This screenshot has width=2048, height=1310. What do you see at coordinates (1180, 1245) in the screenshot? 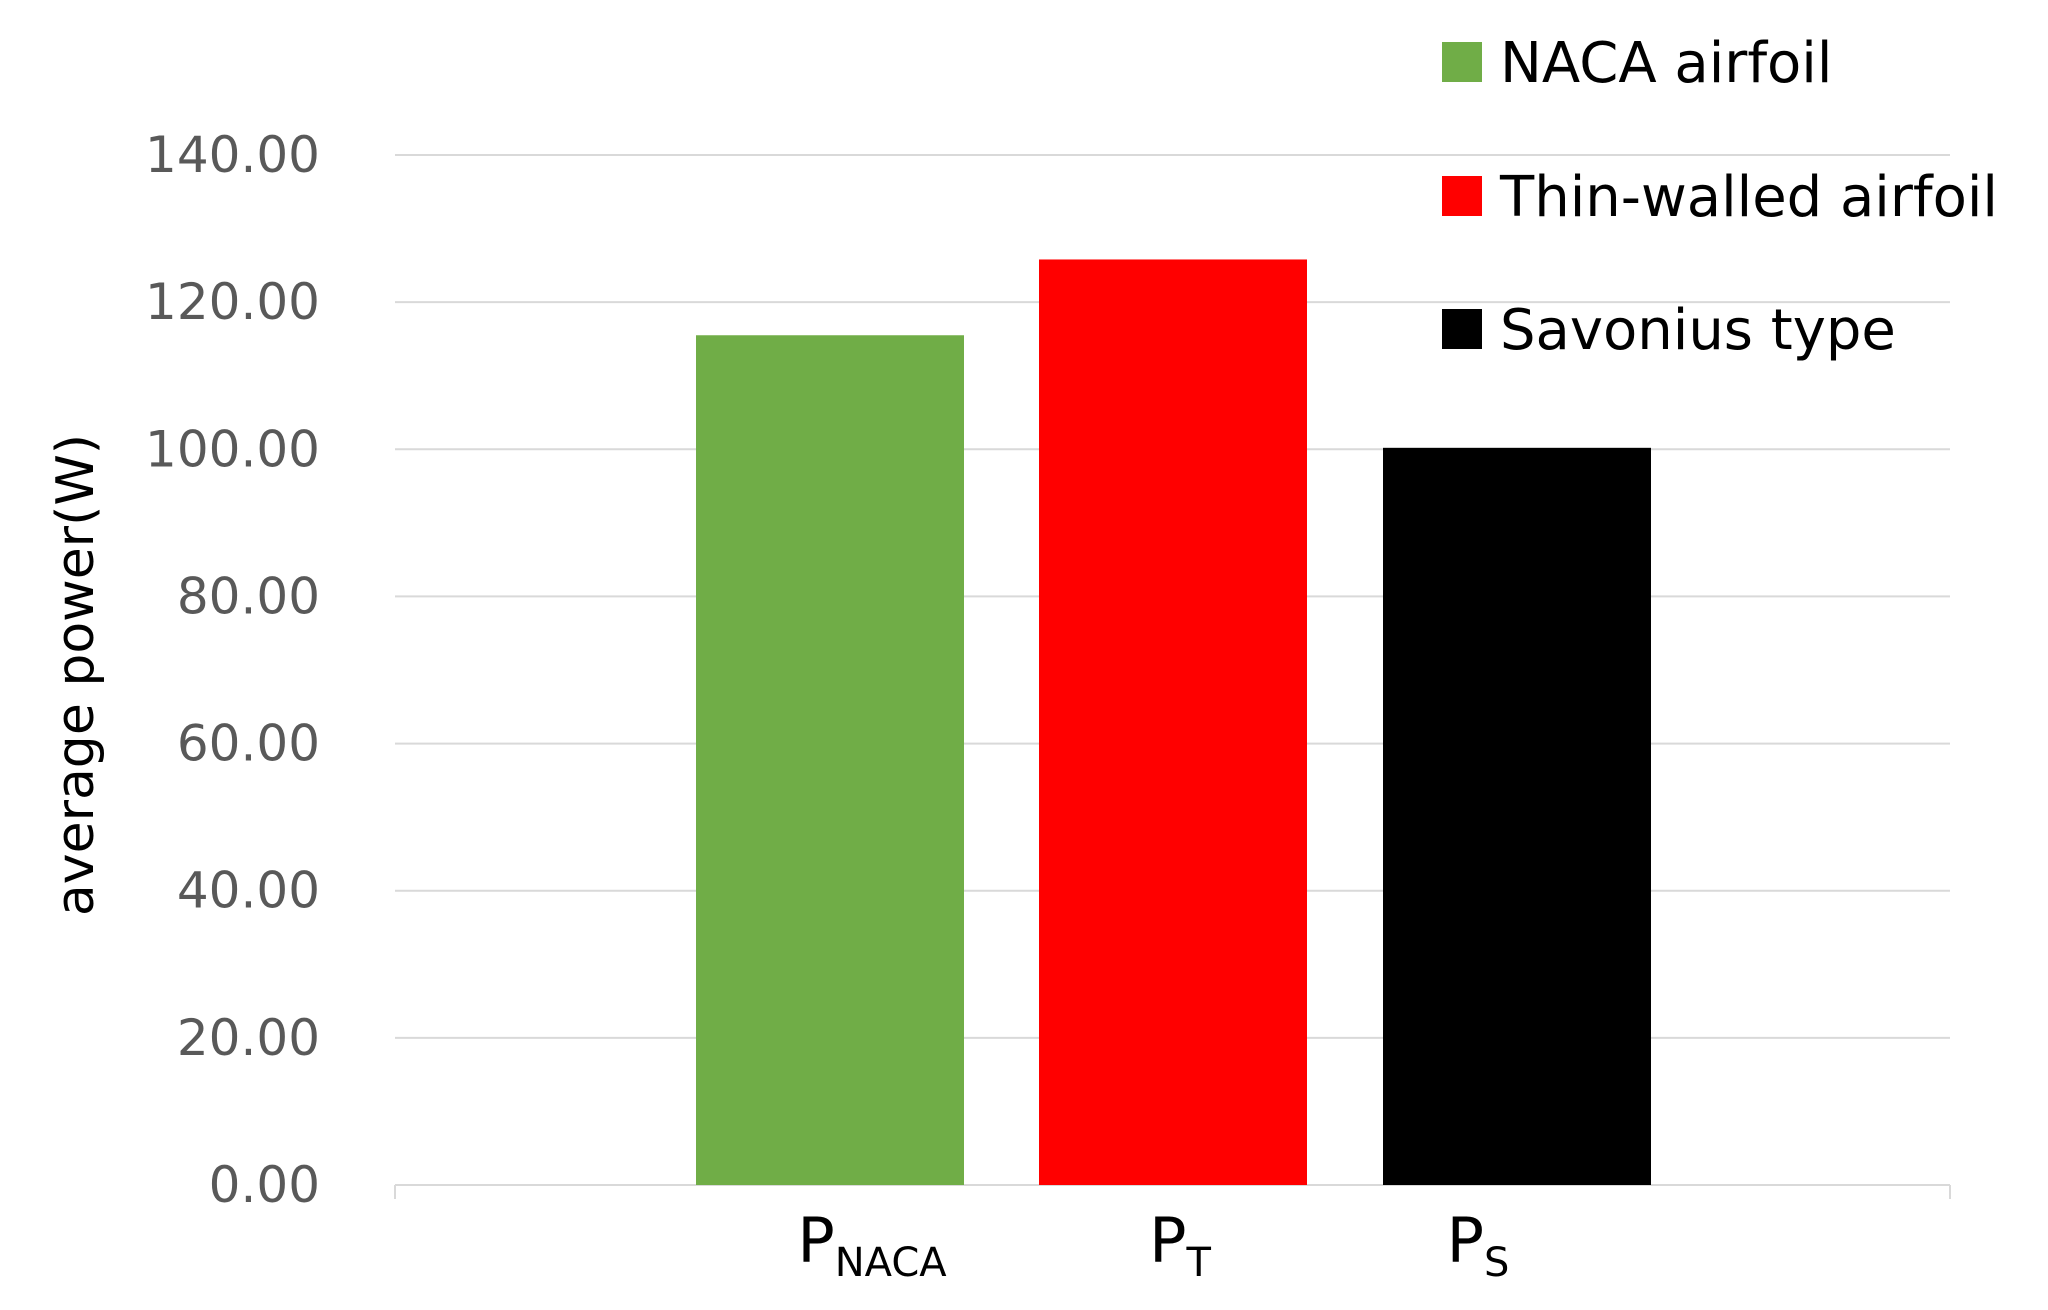
I see `x-category-label: PT` at bounding box center [1180, 1245].